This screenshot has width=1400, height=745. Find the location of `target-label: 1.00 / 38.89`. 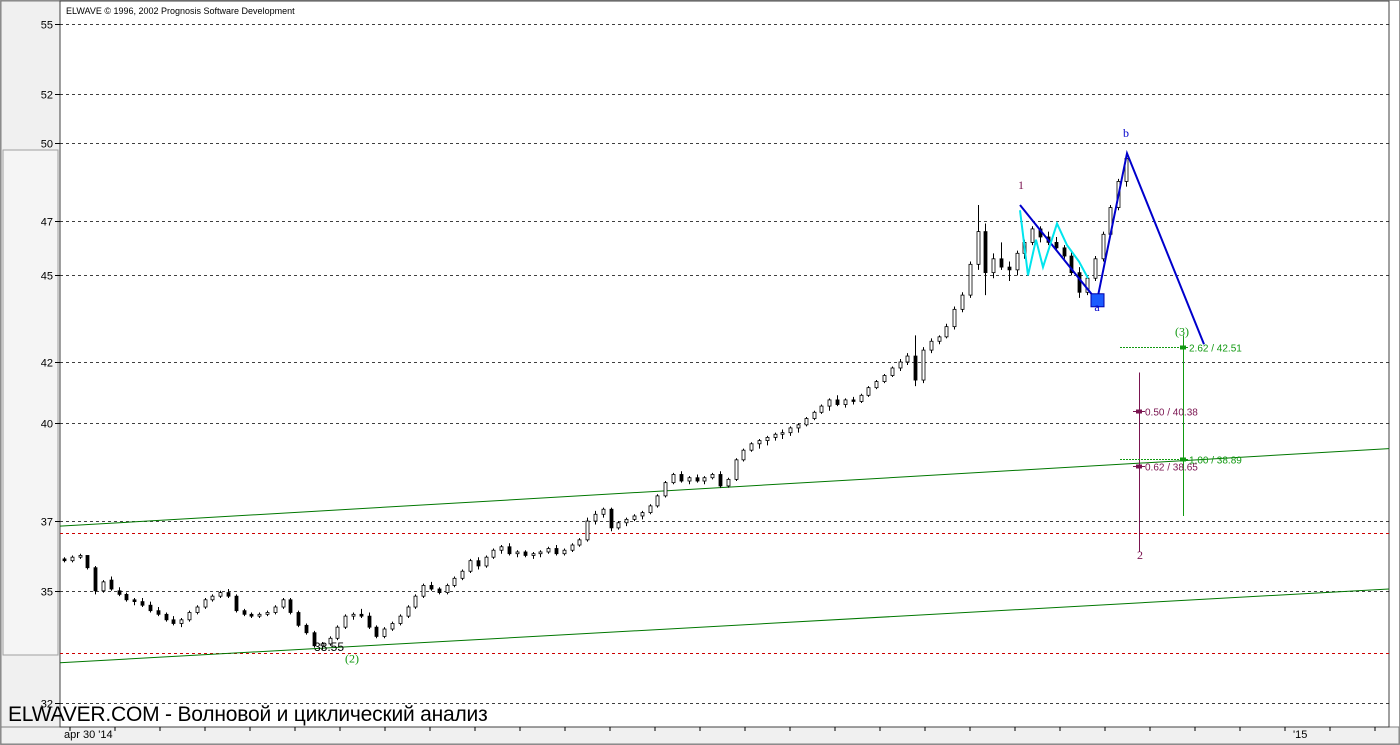

target-label: 1.00 / 38.89 is located at coordinates (1215, 461).